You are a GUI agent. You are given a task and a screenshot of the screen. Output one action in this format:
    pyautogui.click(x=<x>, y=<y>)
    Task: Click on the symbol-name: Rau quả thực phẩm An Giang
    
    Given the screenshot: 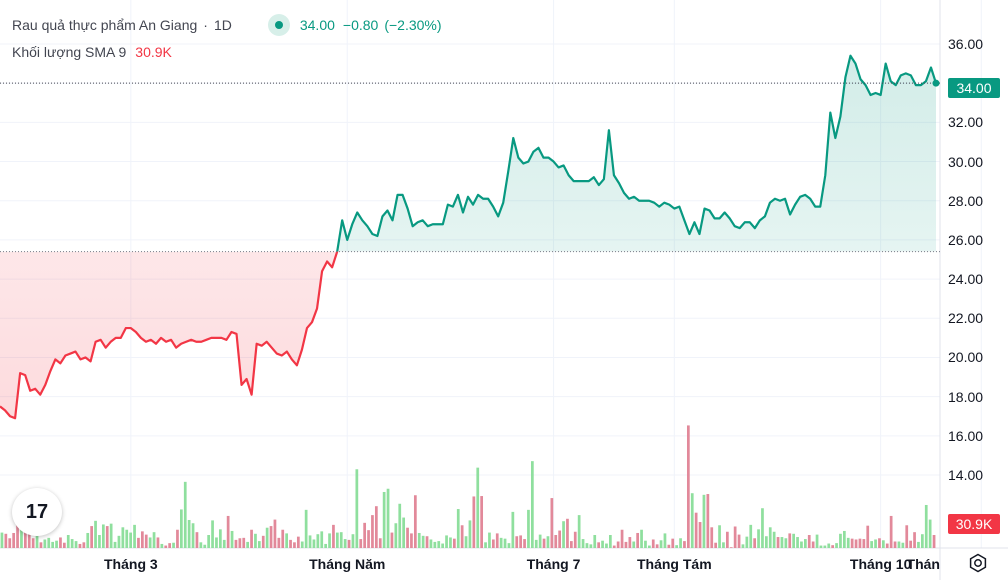 What is the action you would take?
    pyautogui.click(x=105, y=25)
    